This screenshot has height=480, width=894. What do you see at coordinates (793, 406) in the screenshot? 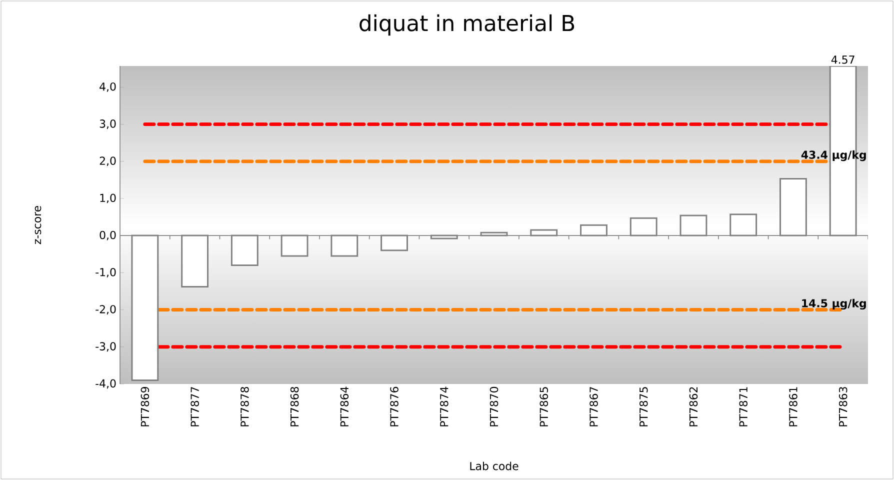
I see `x-tick-label: PT7861` at bounding box center [793, 406].